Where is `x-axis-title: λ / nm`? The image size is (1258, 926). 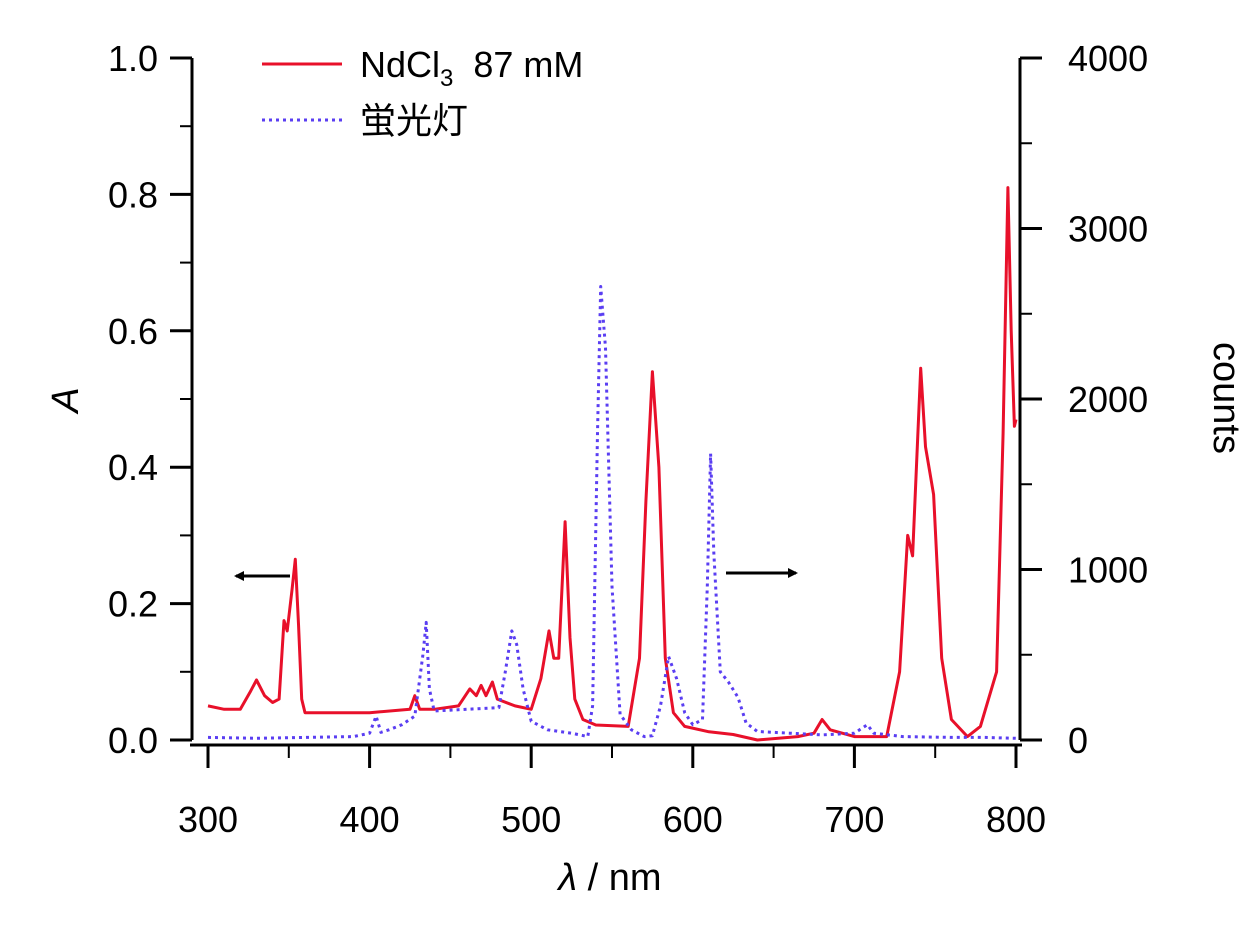
x-axis-title: λ / nm is located at coordinates (608, 878).